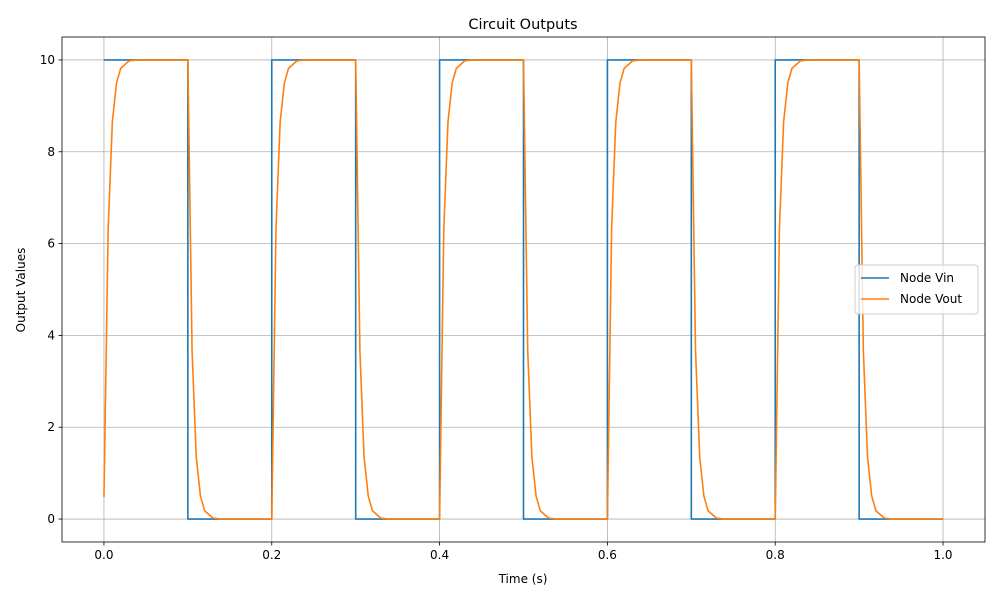 The height and width of the screenshot is (600, 1000). Describe the element at coordinates (523, 579) in the screenshot. I see `x-axis-label: Time (s)` at that location.